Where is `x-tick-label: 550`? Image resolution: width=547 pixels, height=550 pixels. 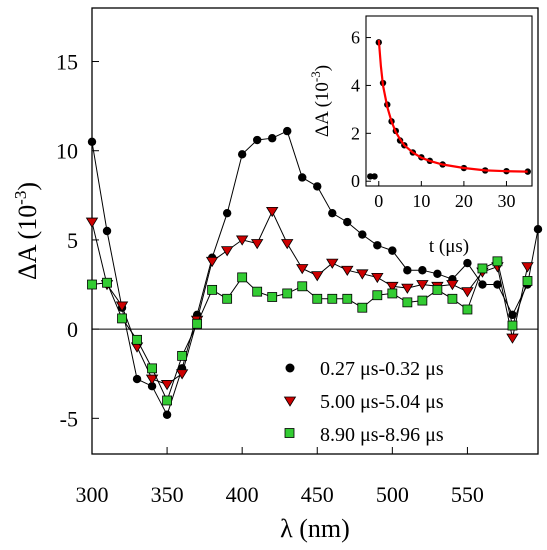
x-tick-label: 550 is located at coordinates (467, 494).